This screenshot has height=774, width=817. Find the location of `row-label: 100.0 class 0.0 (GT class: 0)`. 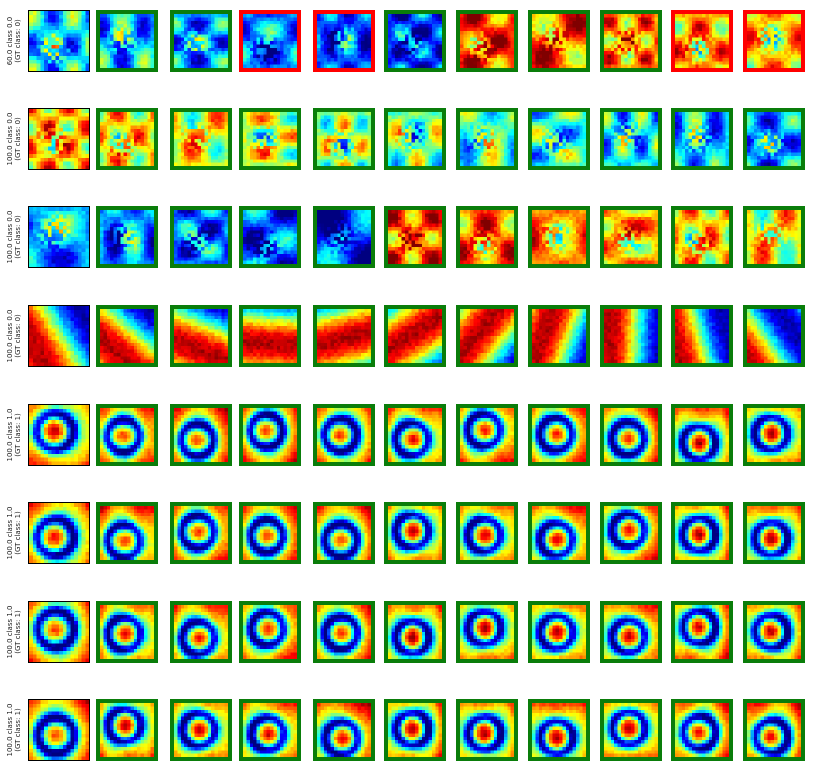

row-label: 100.0 class 0.0 (GT class: 0) is located at coordinates (14, 237).